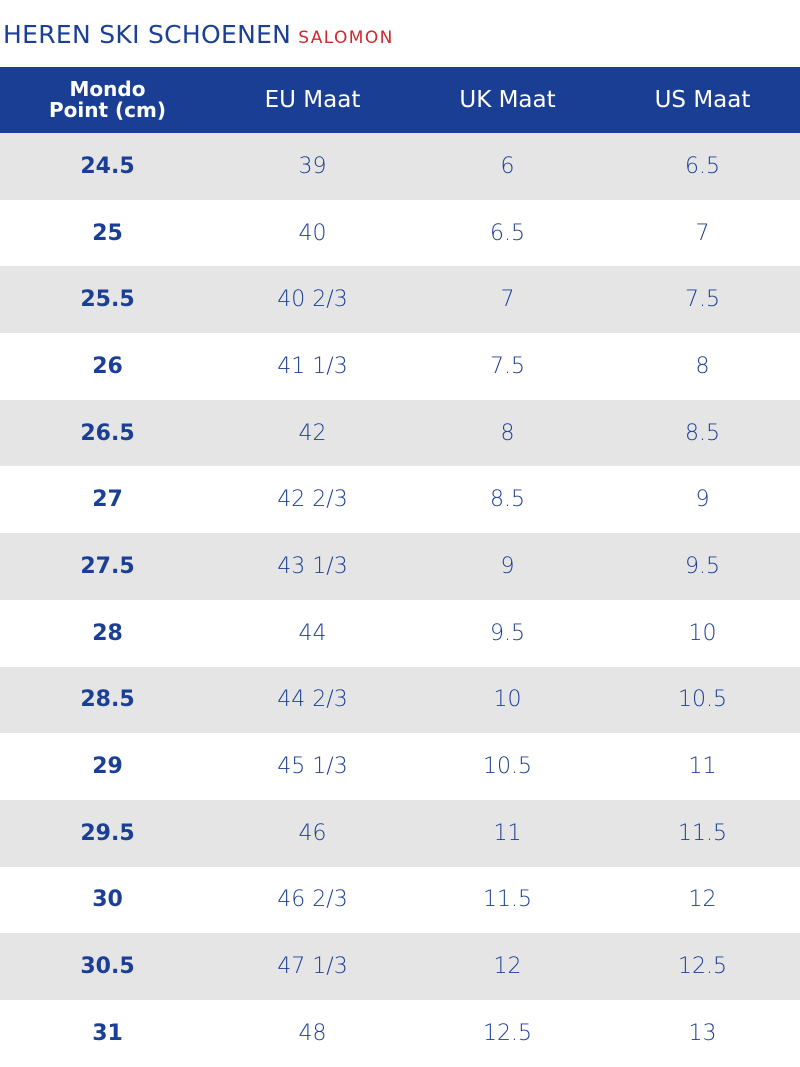 This screenshot has height=1067, width=800. What do you see at coordinates (400, 100) in the screenshot?
I see `table-header: Mondo Point (cm) EU Maat UK Maat US Maat` at bounding box center [400, 100].